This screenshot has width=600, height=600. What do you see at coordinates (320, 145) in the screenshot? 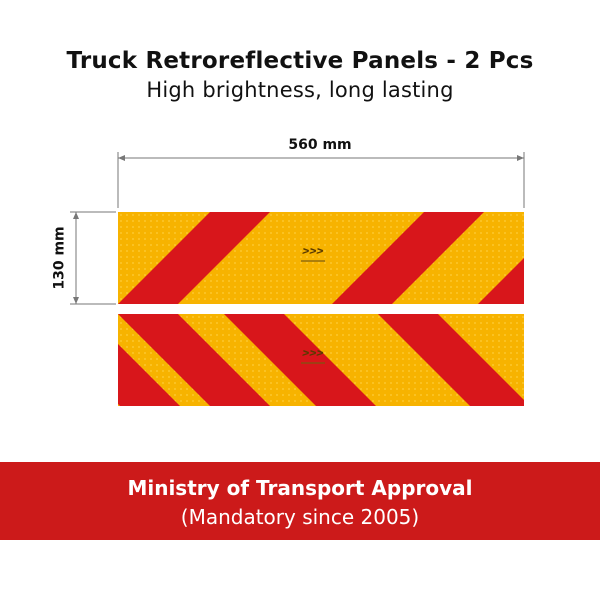
I see `width-dimension-label: 560 mm` at bounding box center [320, 145].